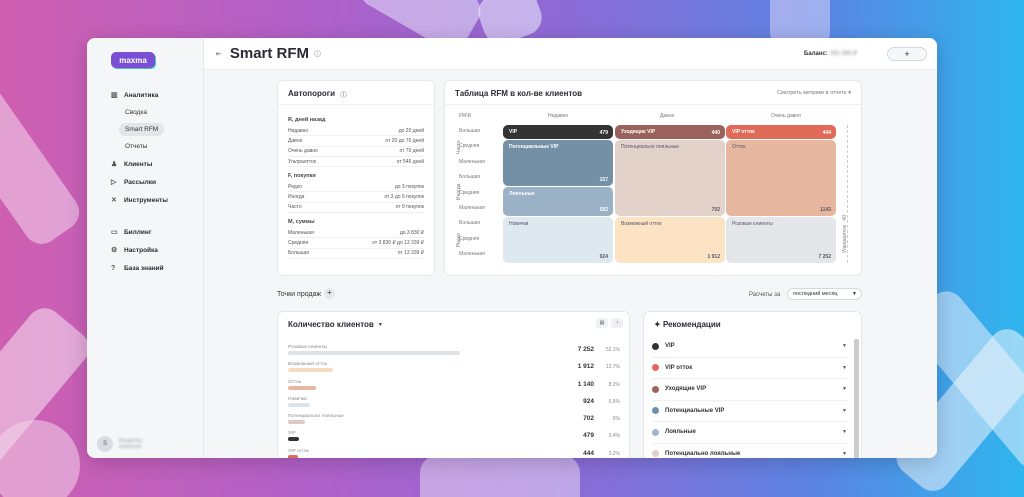  Describe the element at coordinates (294, 382) in the screenshot. I see `segment-name: Отток` at that location.